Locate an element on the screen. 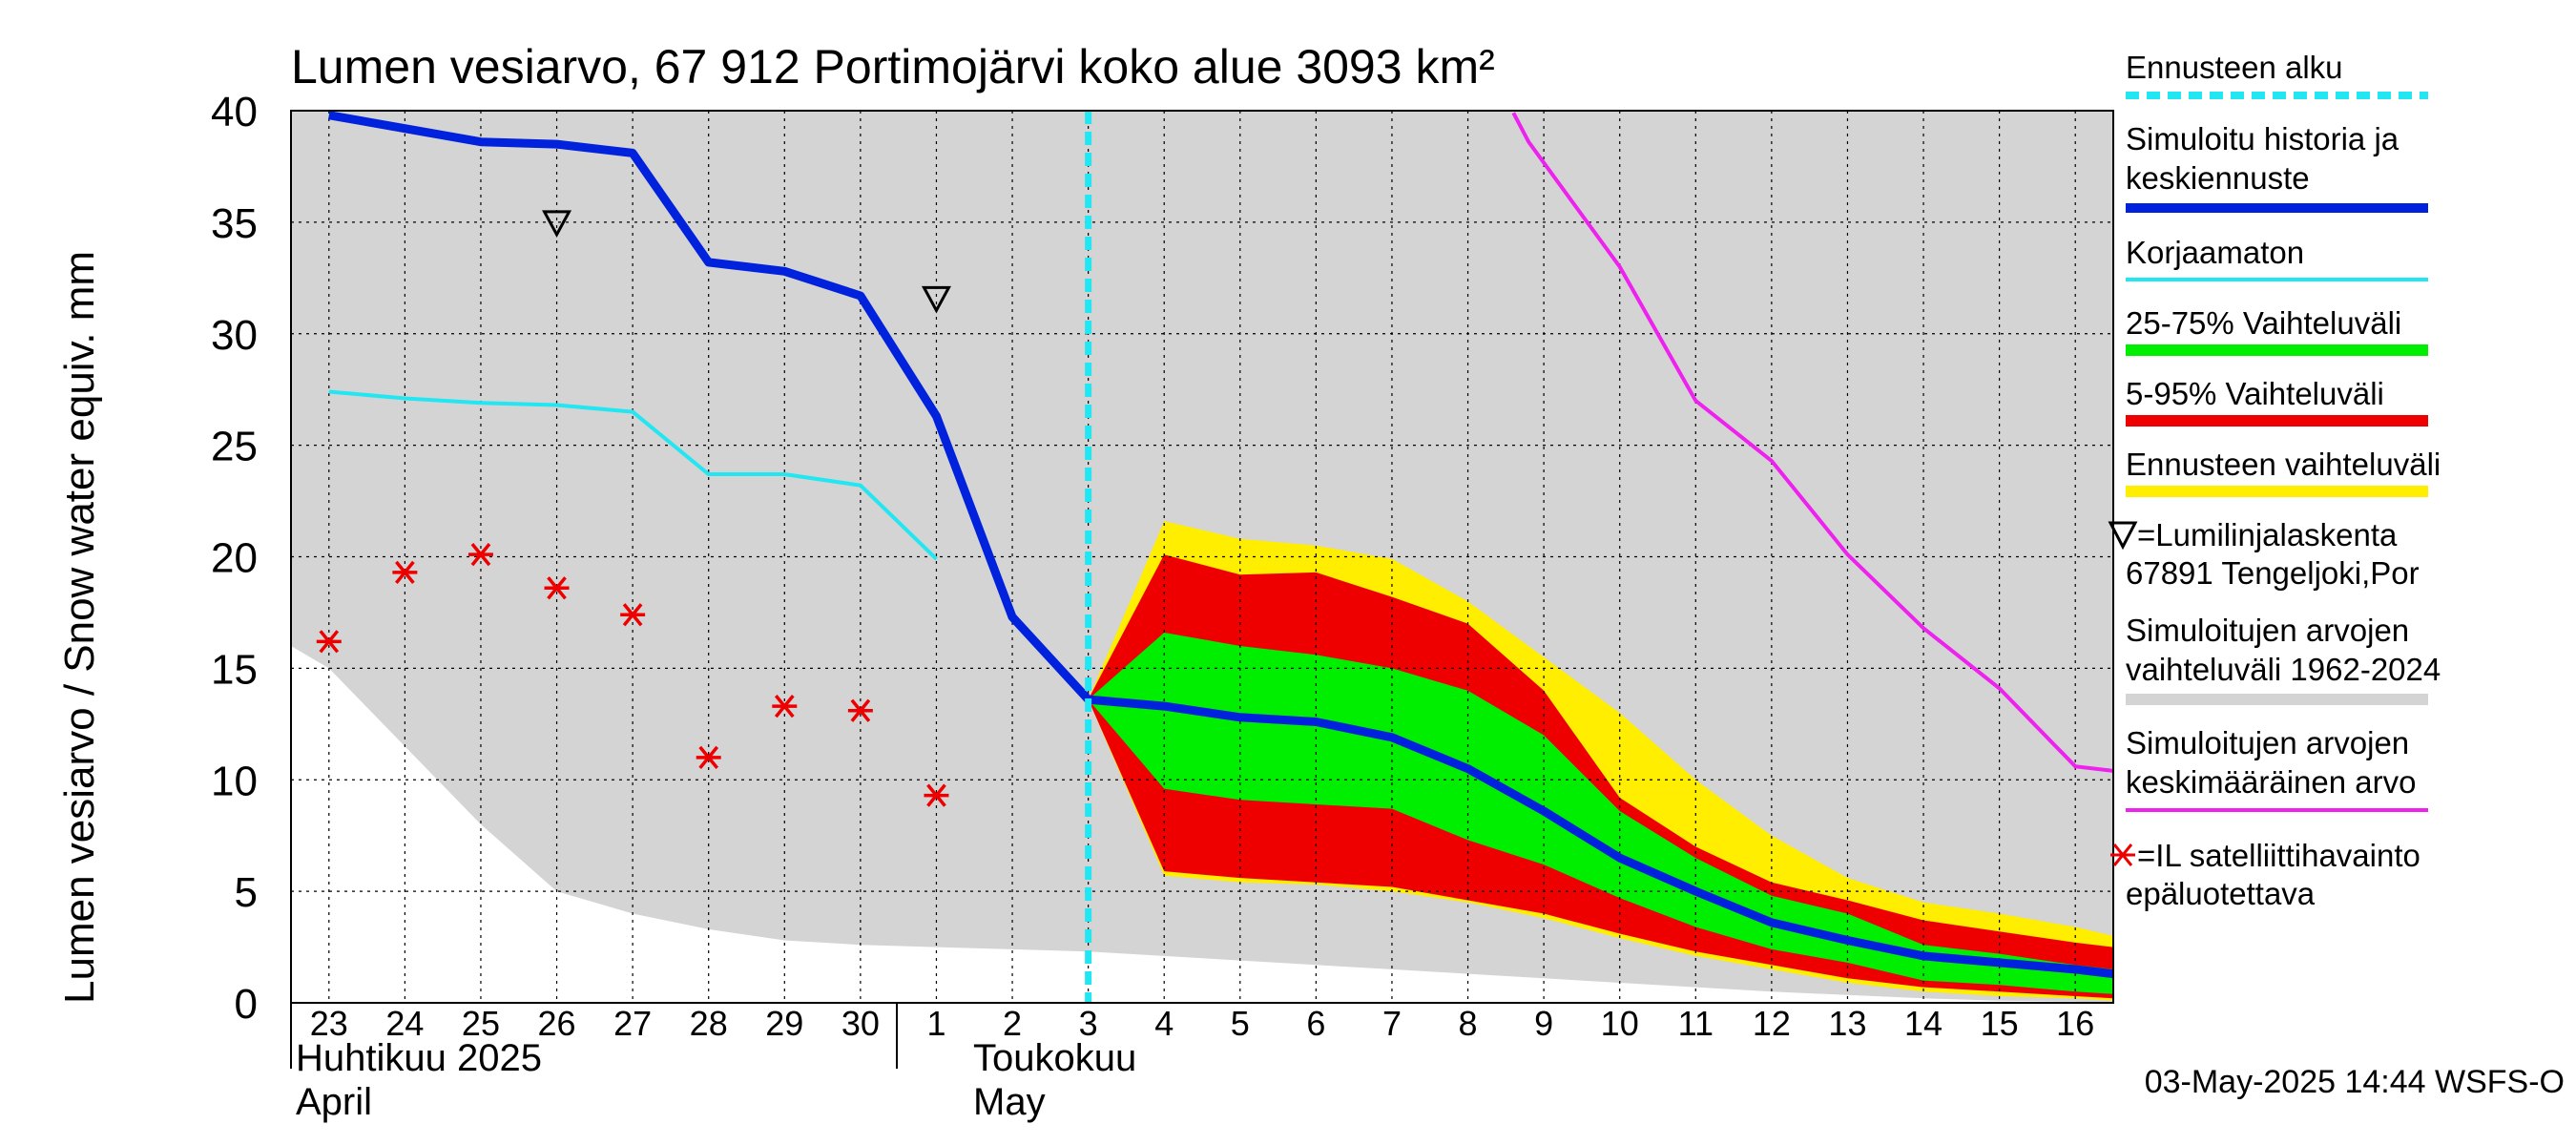 The width and height of the screenshot is (2576, 1145). x-tick-label: 24 is located at coordinates (404, 1023).